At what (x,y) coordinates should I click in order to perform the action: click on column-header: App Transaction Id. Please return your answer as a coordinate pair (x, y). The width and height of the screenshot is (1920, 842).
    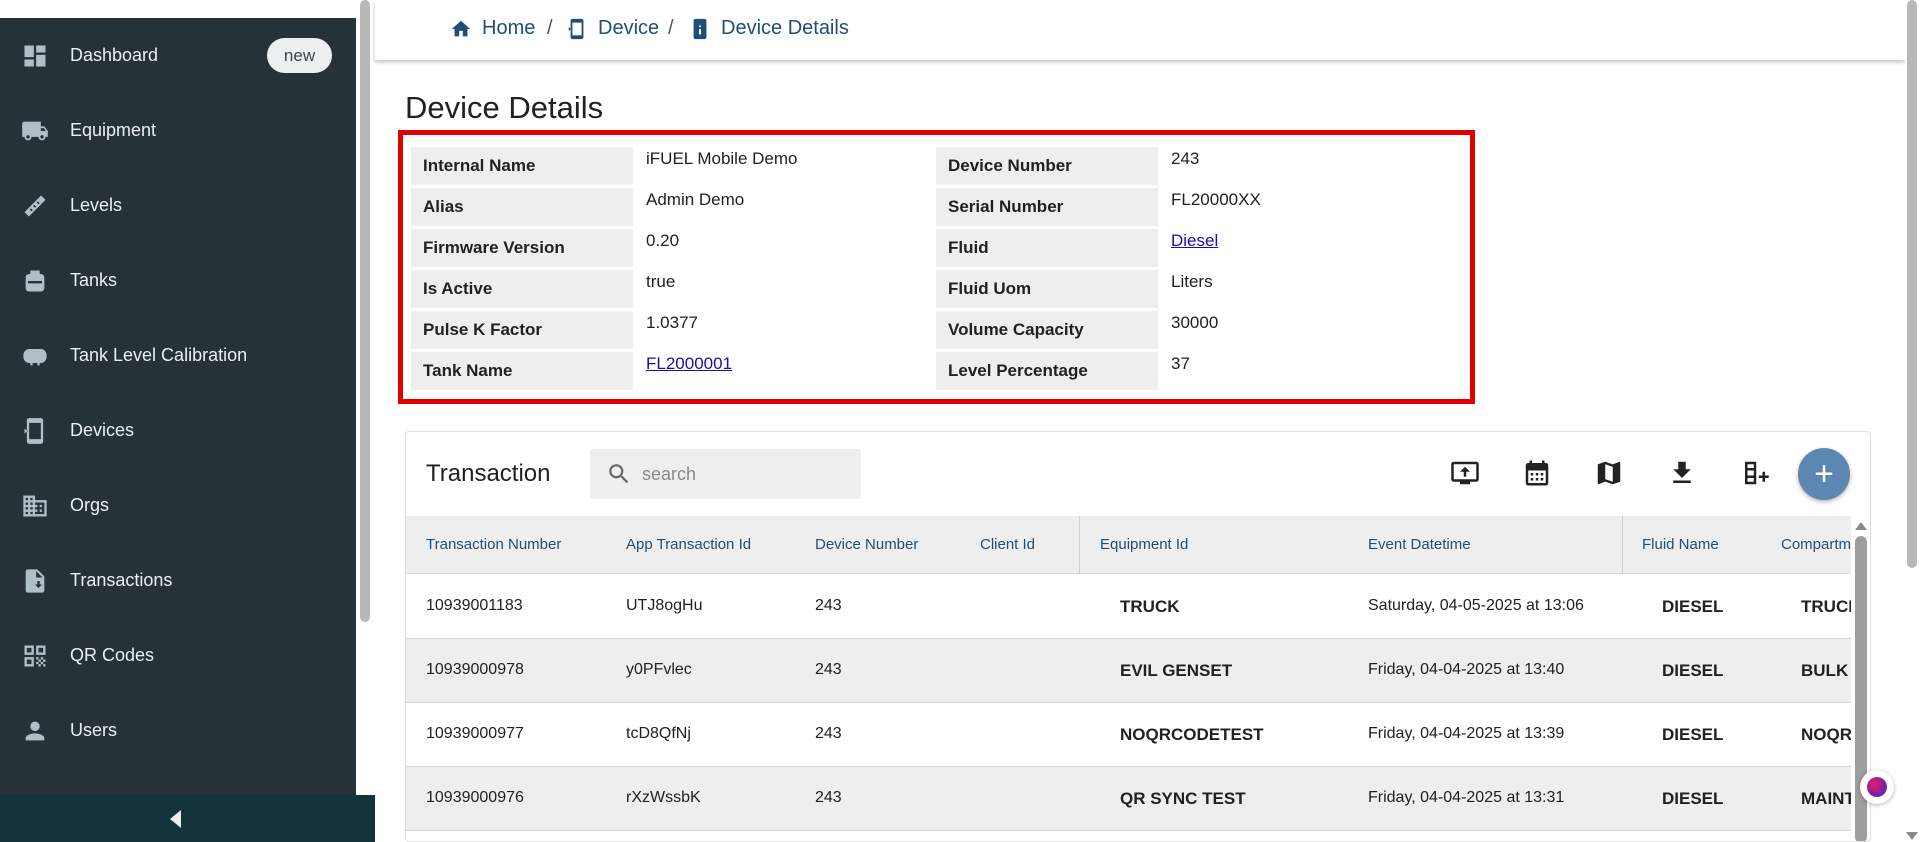
    Looking at the image, I should click on (689, 544).